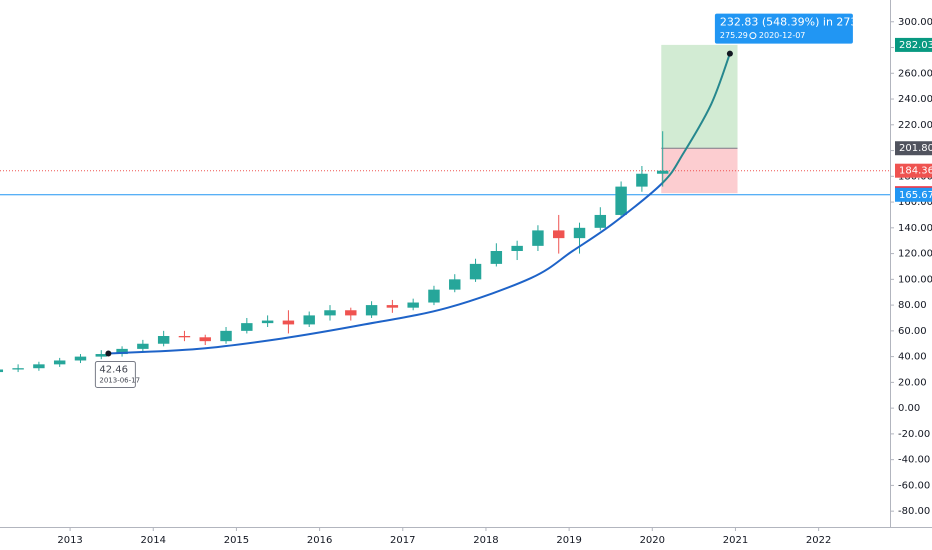  I want to click on x-tick-label: 2014, so click(153, 540).